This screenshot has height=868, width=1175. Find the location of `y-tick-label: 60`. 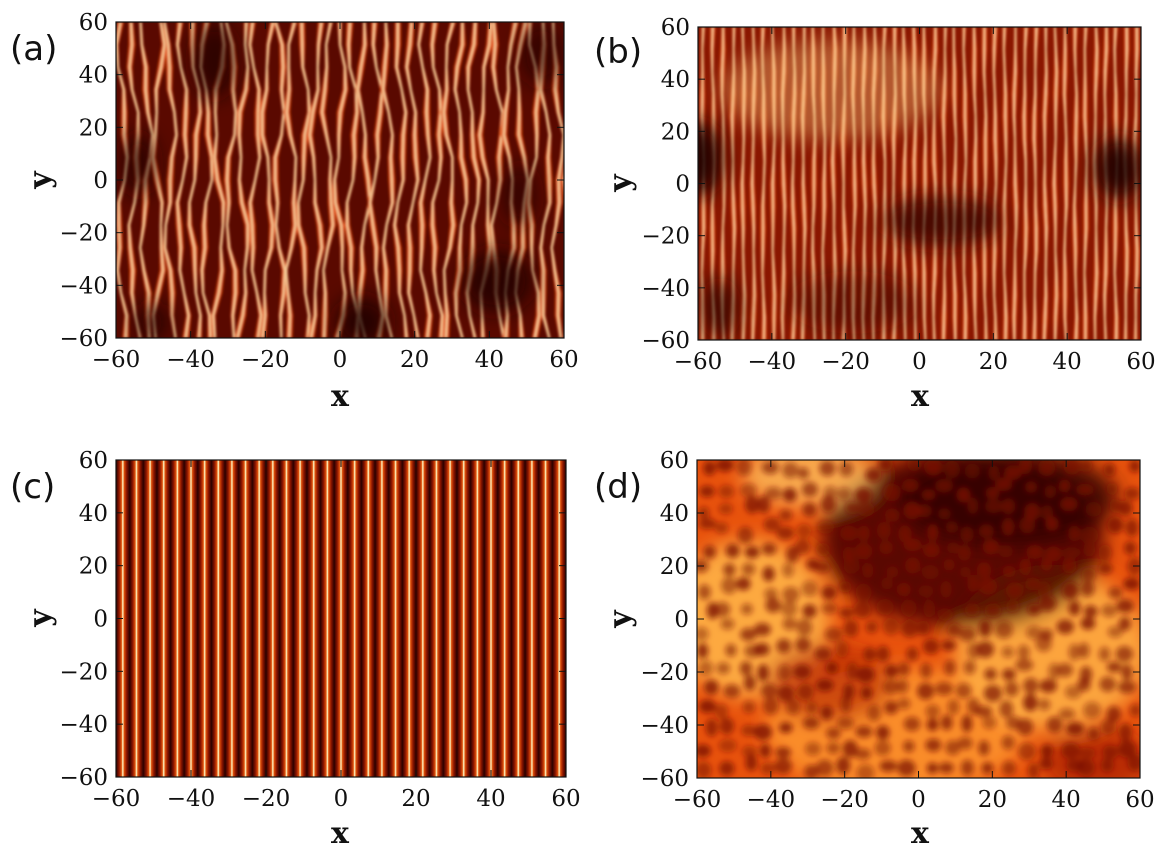

y-tick-label: 60 is located at coordinates (674, 461).